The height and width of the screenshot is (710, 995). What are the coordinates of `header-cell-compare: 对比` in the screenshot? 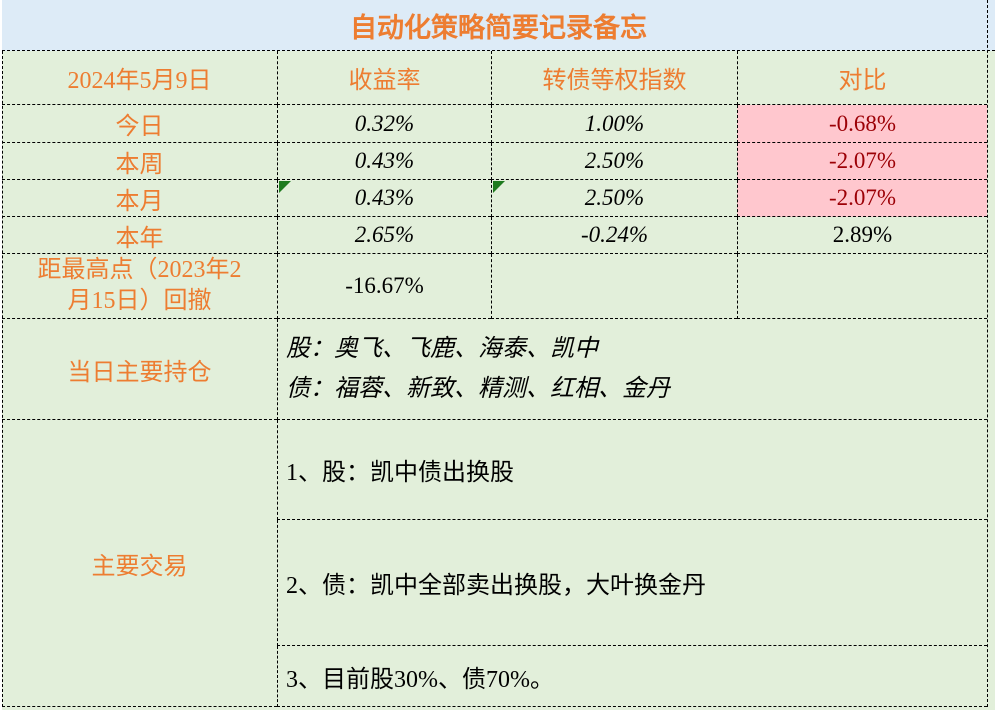 It's located at (862, 78).